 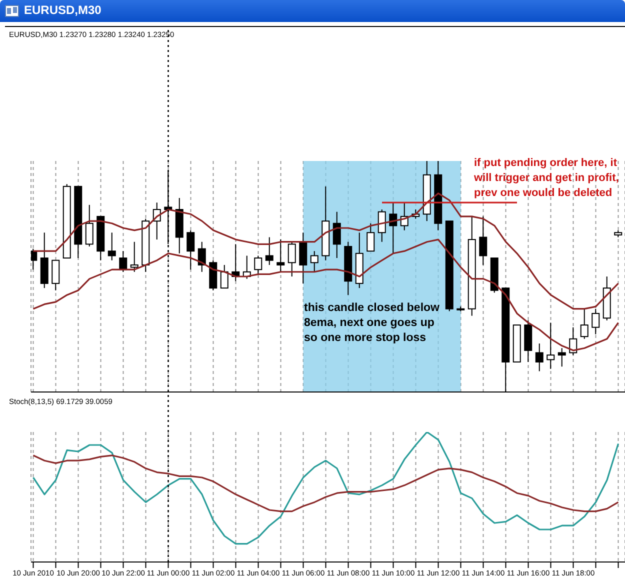 I want to click on chart-title: EURUSD,M30, so click(x=63, y=10).